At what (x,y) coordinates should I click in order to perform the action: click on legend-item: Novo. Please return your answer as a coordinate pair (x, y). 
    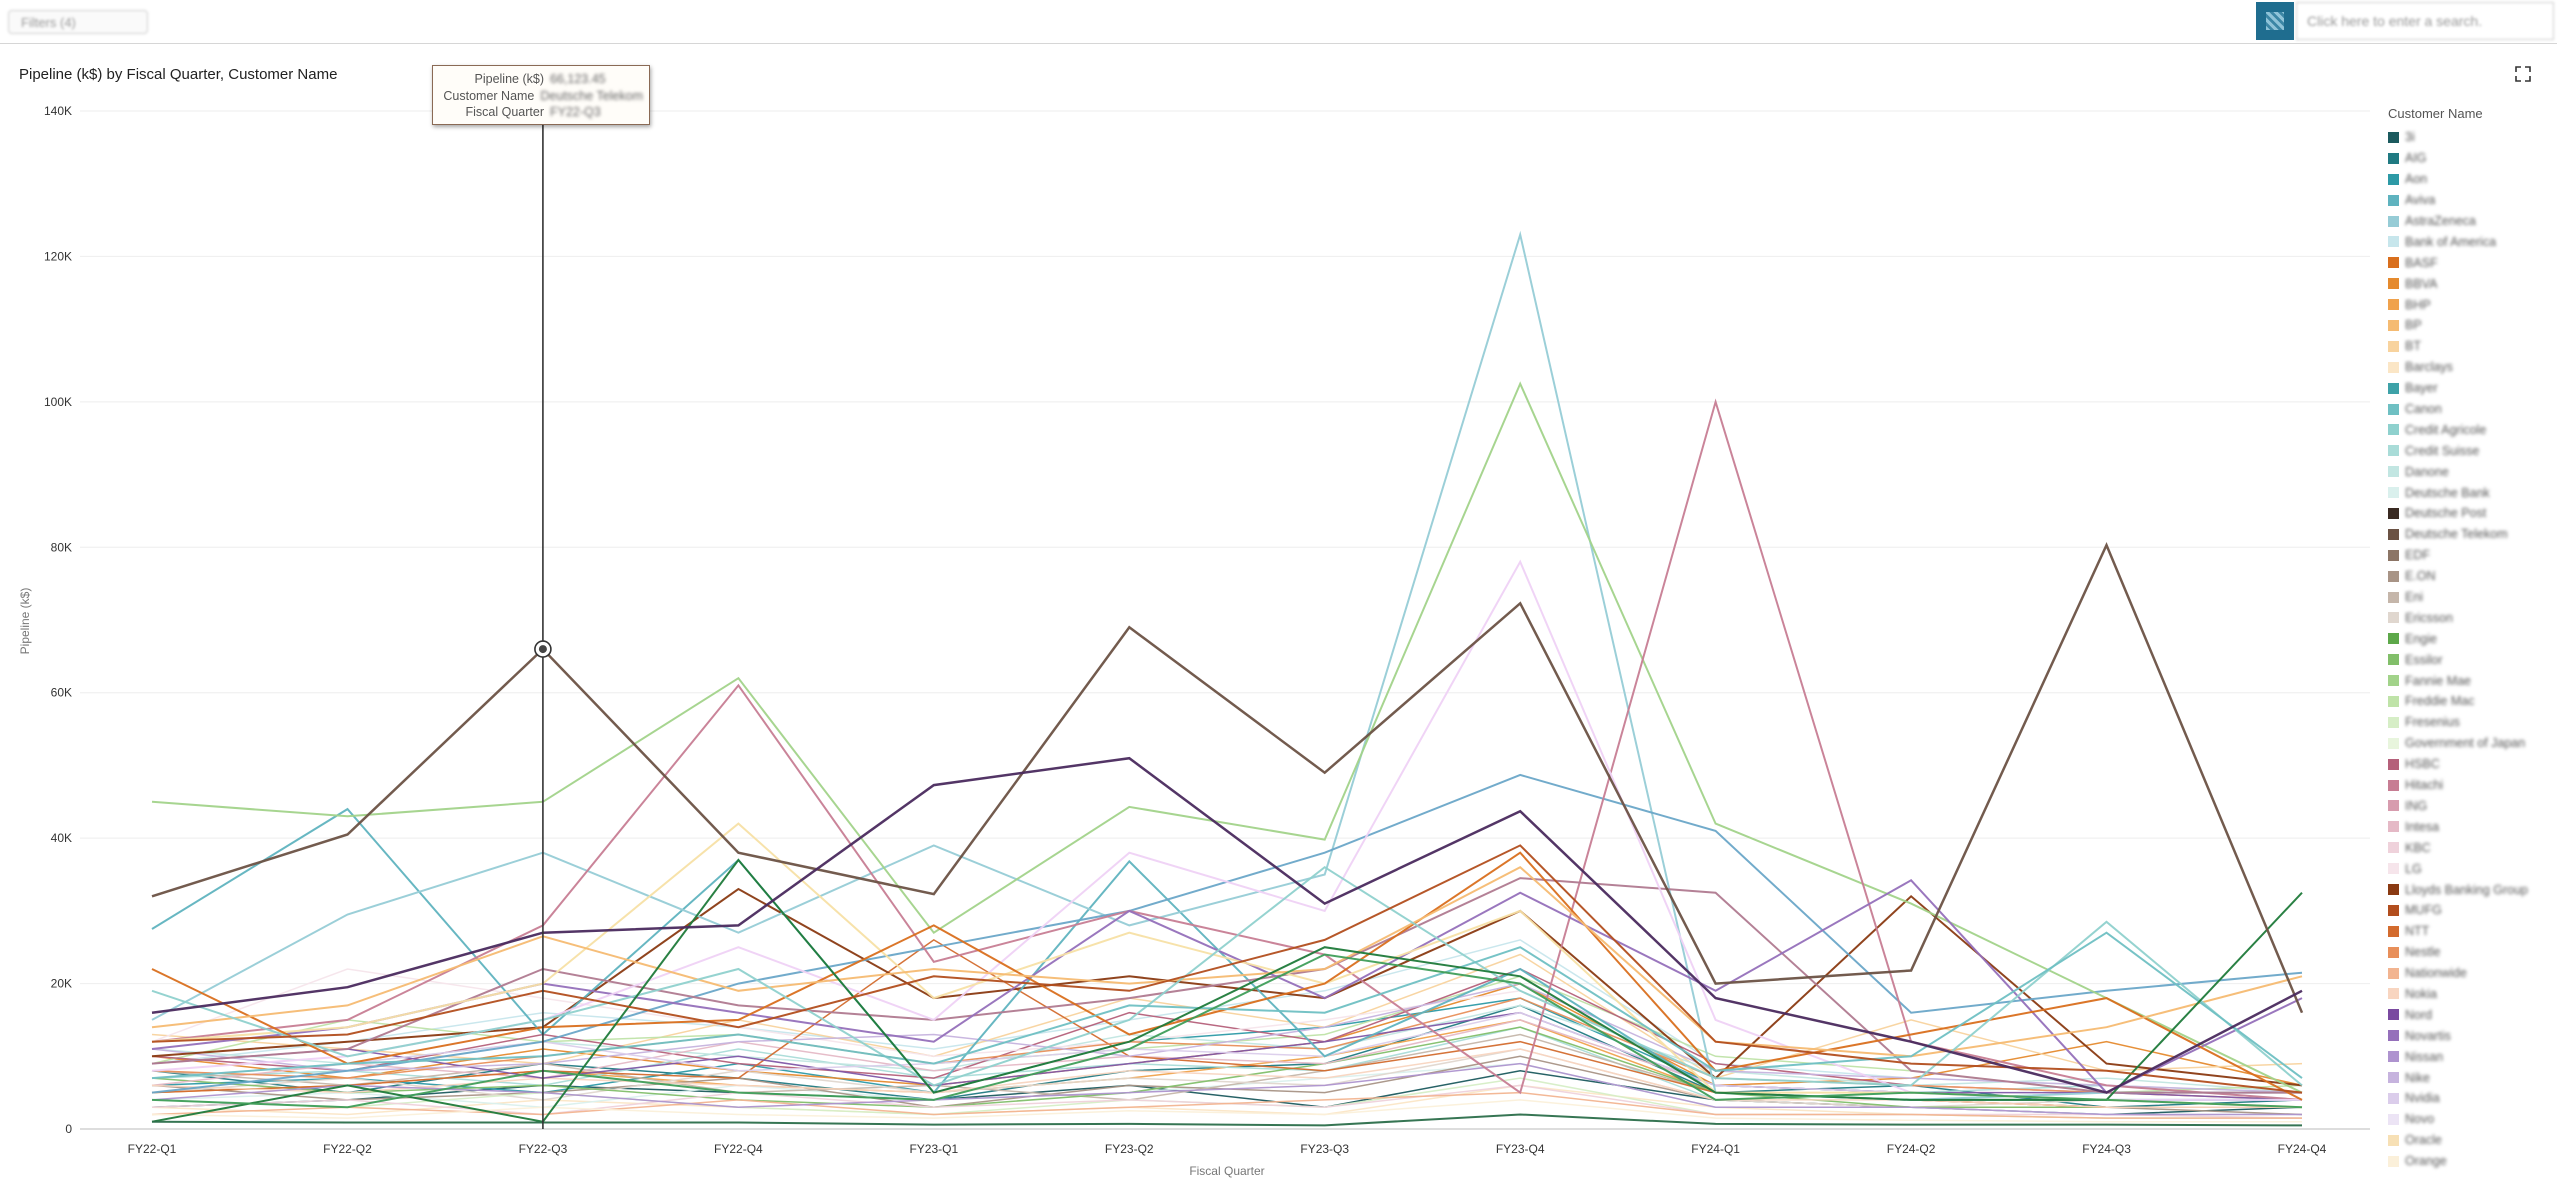
    Looking at the image, I should click on (2470, 1119).